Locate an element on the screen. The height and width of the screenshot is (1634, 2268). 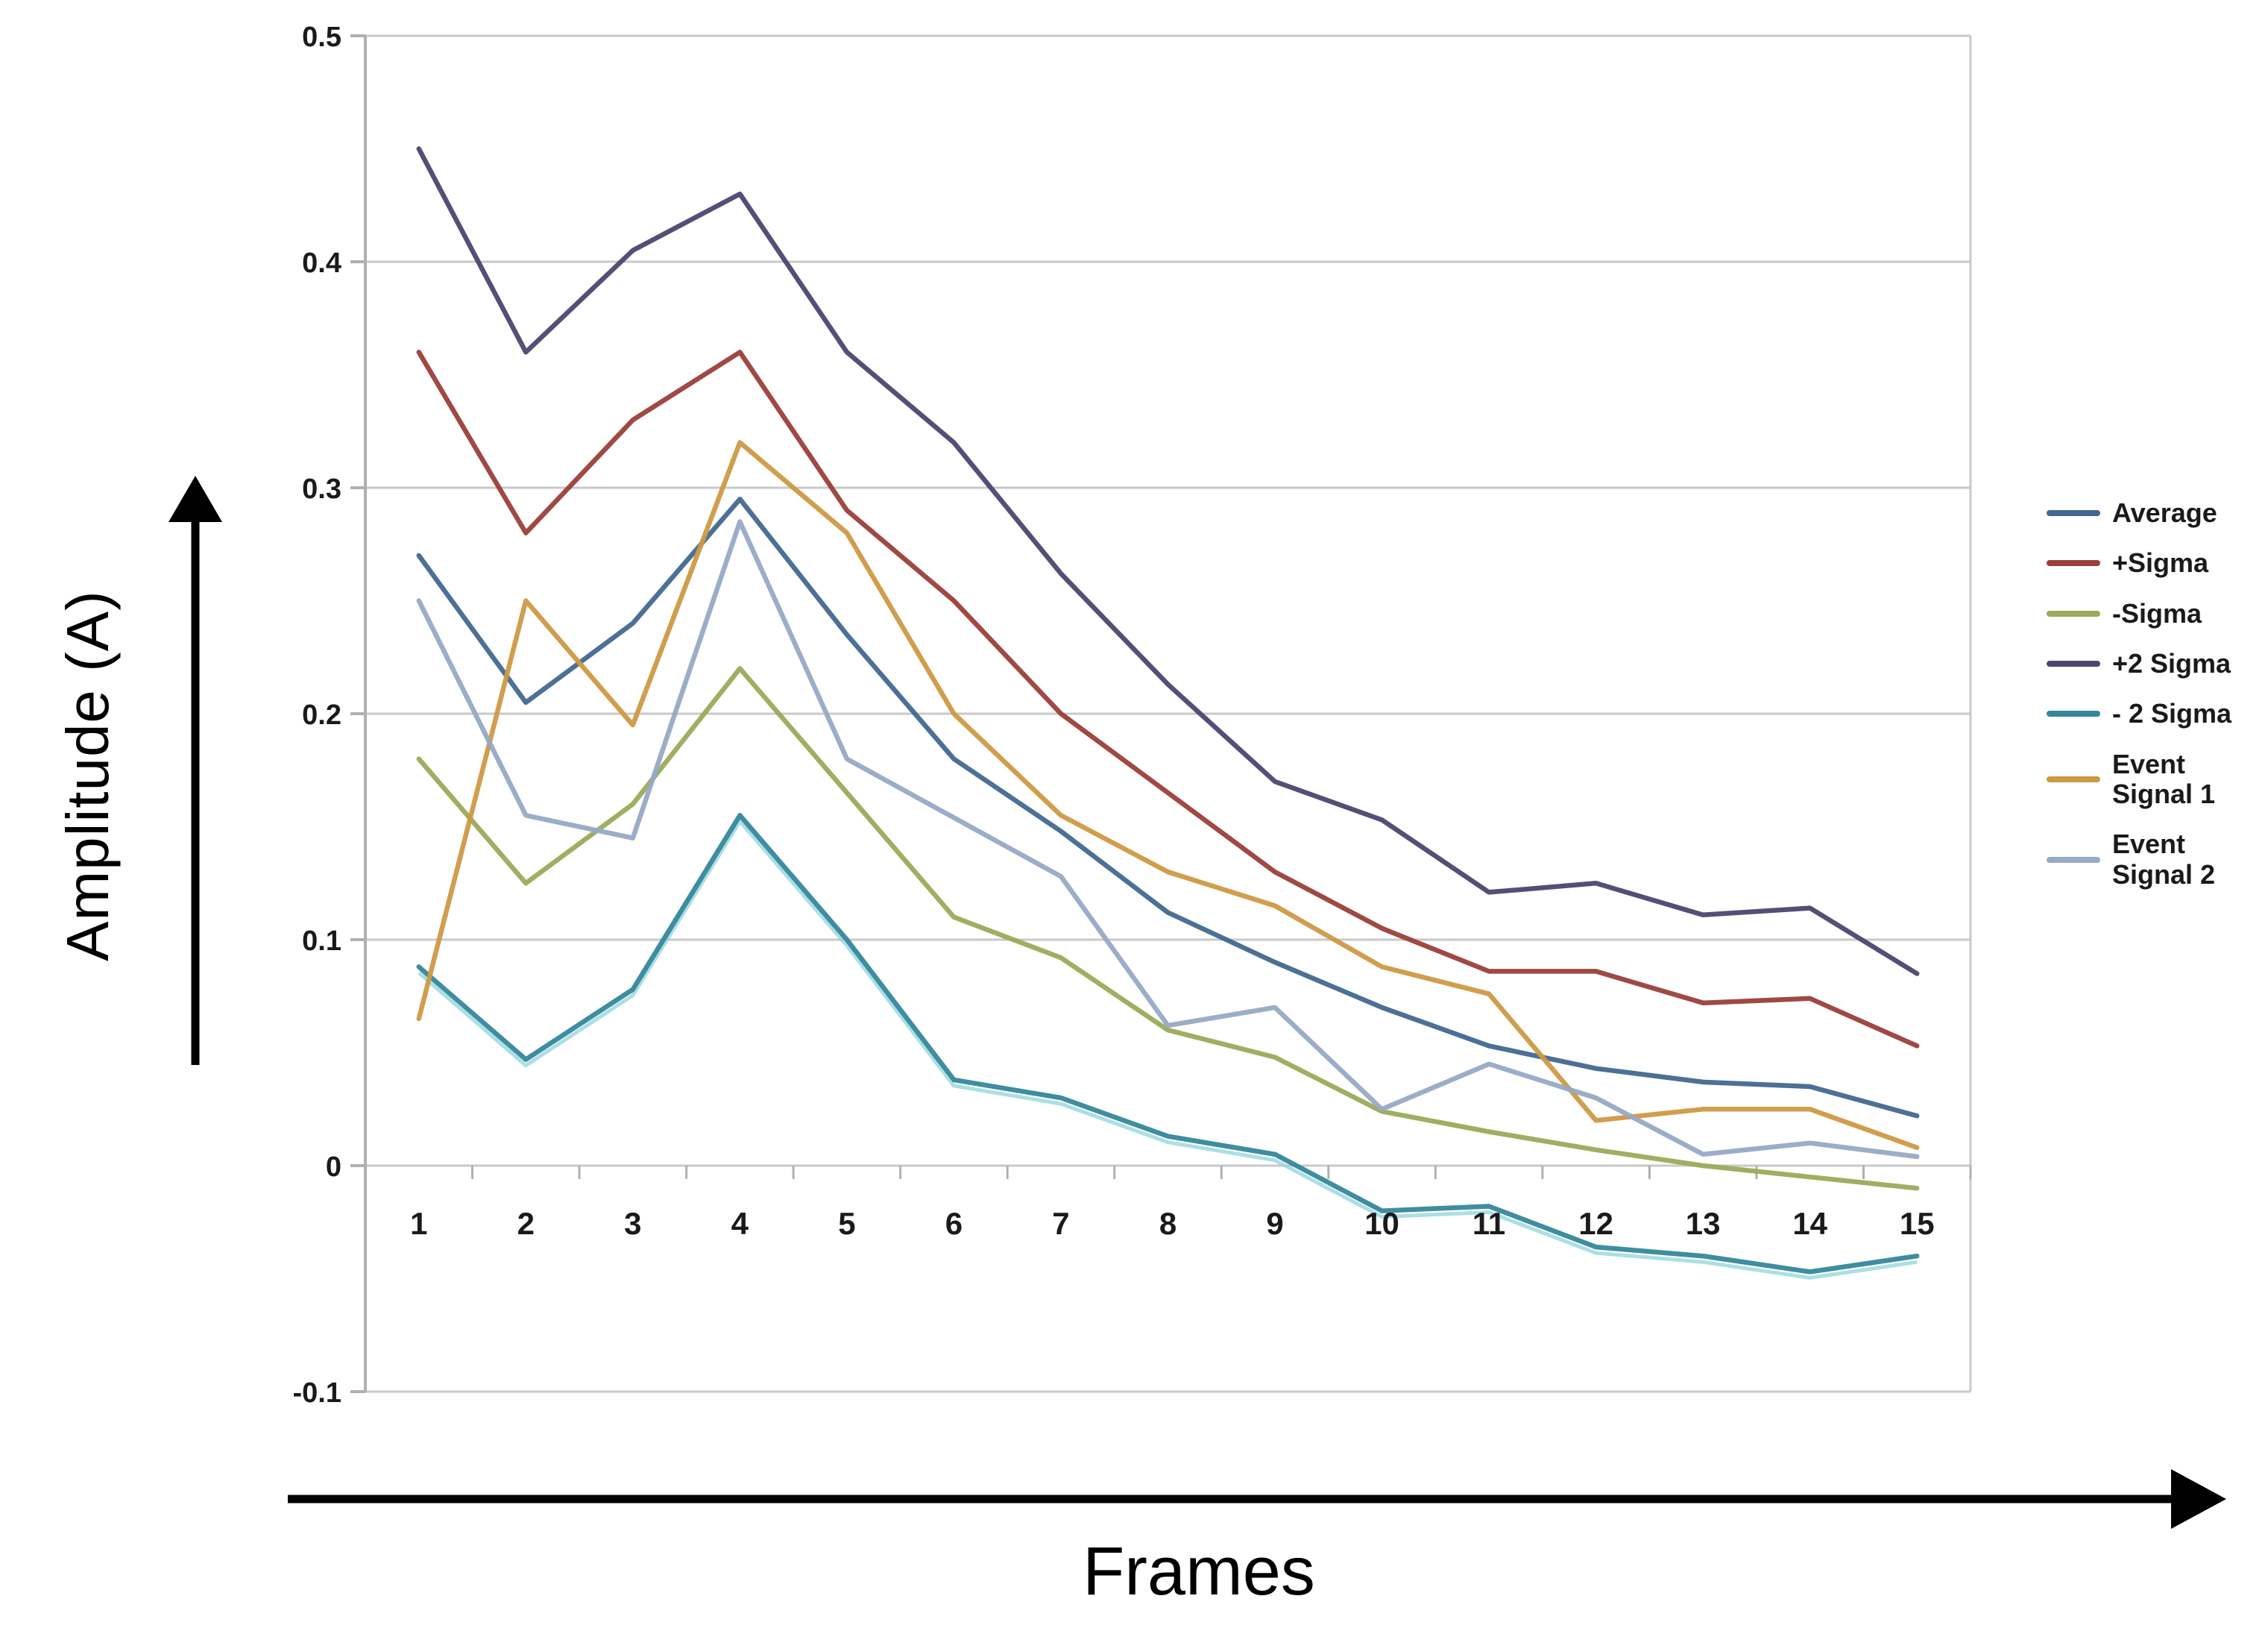
x-tick-label-11: 11 is located at coordinates (1488, 1223).